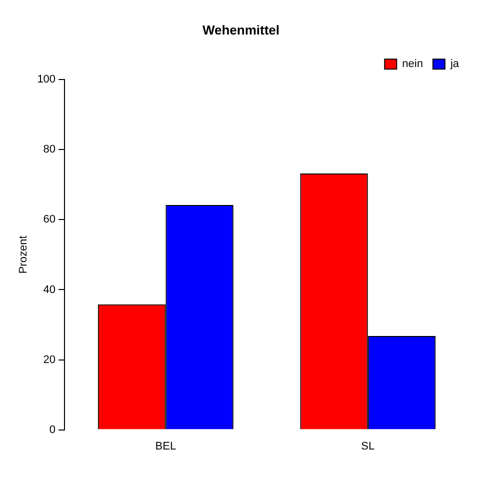 The height and width of the screenshot is (481, 487). What do you see at coordinates (412, 64) in the screenshot?
I see `legend-label: nein` at bounding box center [412, 64].